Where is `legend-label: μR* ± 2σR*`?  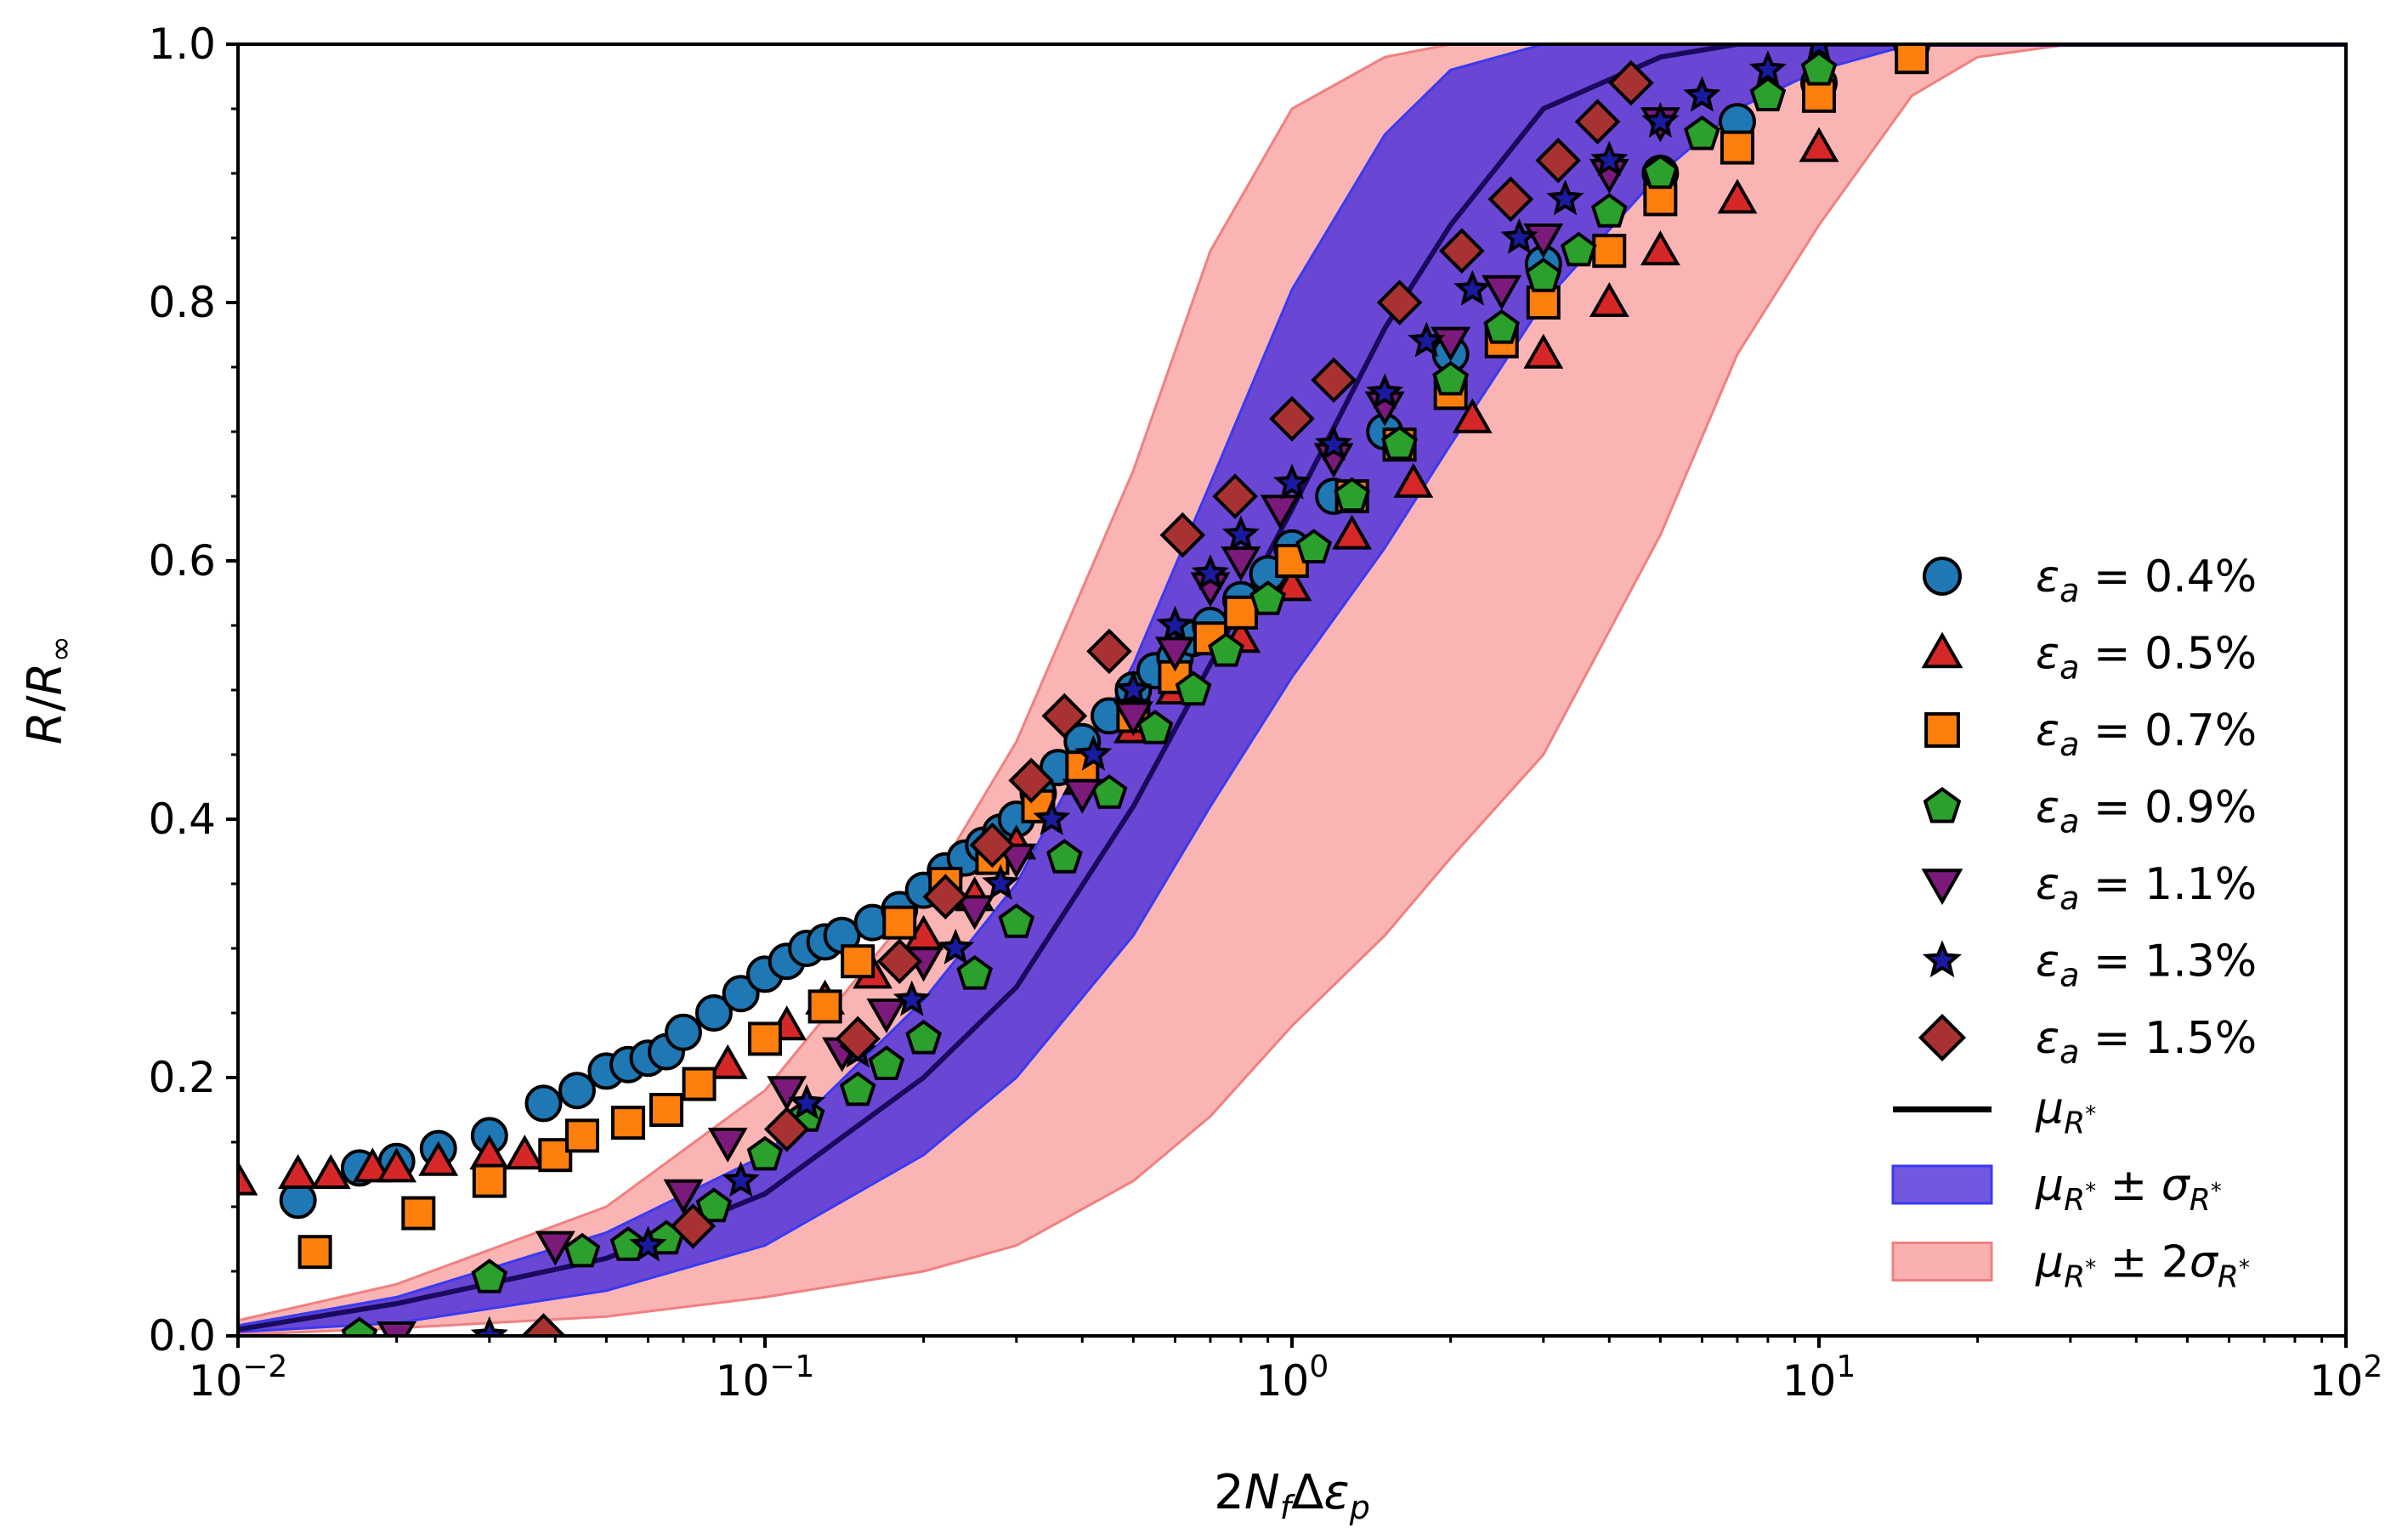
legend-label: μR* ± 2σR* is located at coordinates (2143, 1266).